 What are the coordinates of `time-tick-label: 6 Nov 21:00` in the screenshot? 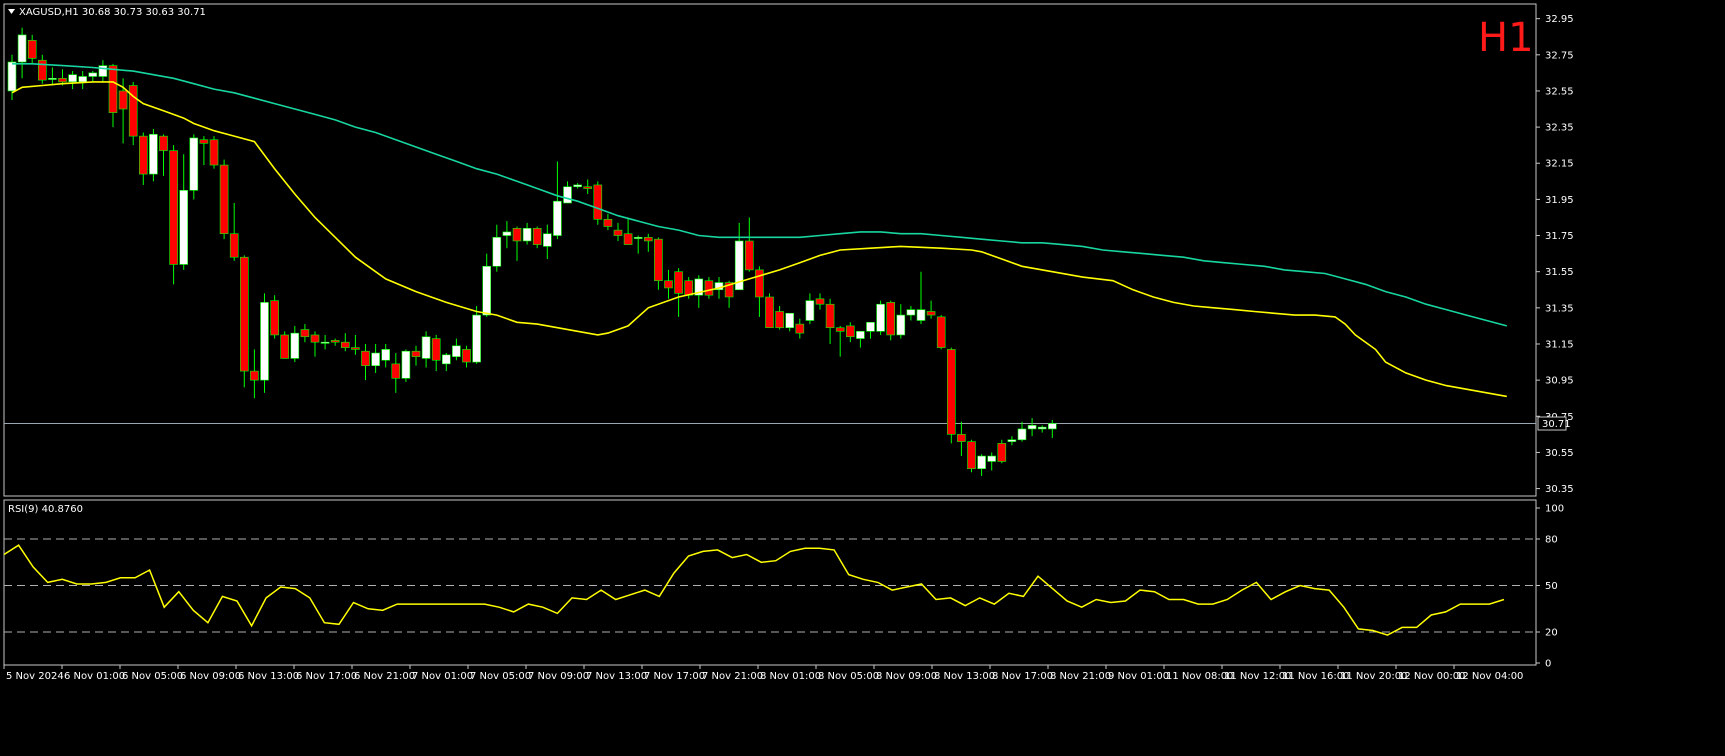 It's located at (384, 676).